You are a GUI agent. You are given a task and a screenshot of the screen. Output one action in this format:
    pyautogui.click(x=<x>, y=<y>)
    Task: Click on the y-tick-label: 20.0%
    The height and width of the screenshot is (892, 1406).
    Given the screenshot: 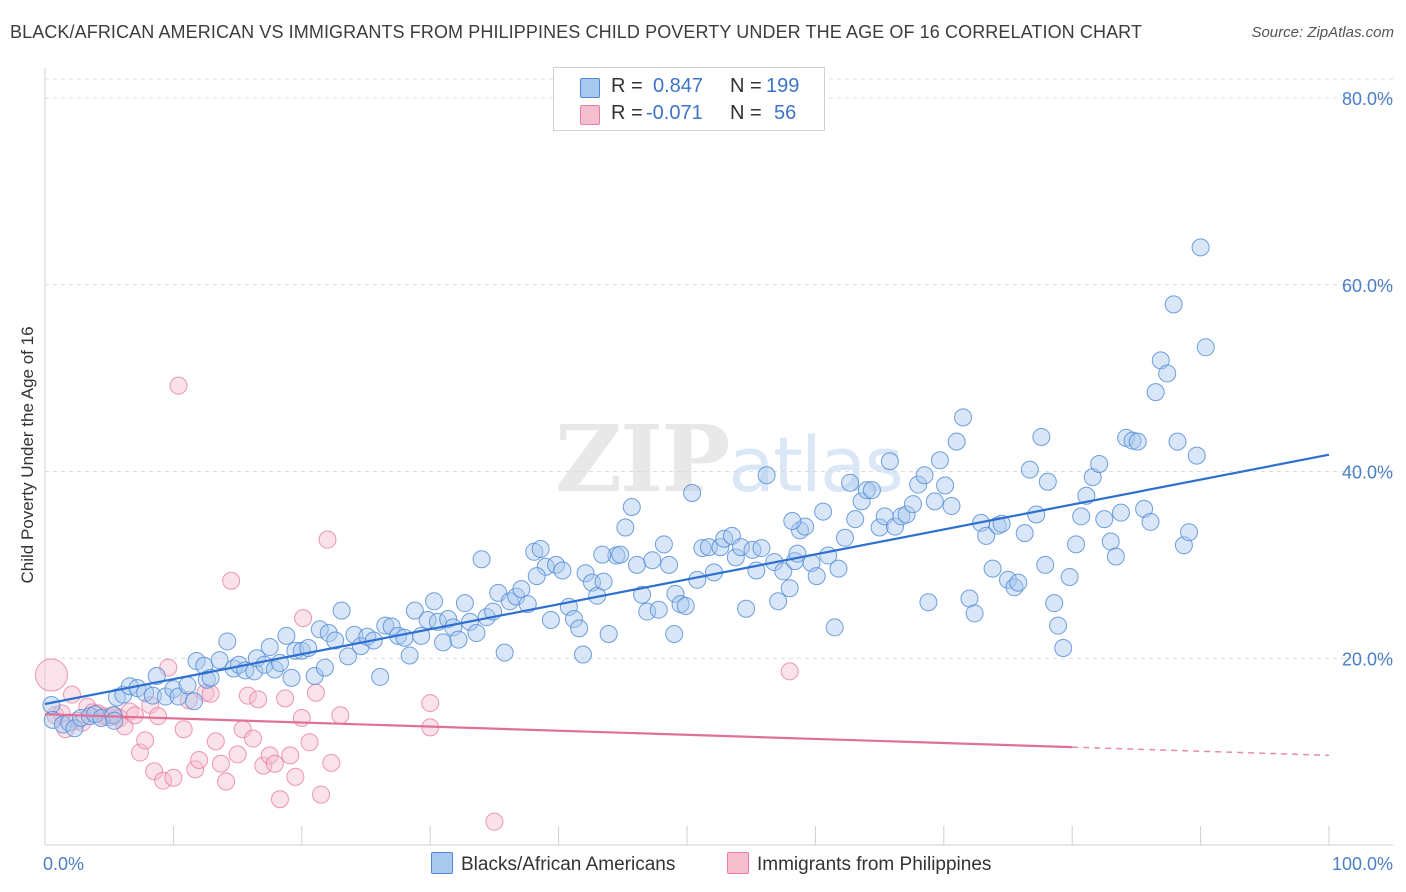 What is the action you would take?
    pyautogui.click(x=1367, y=659)
    